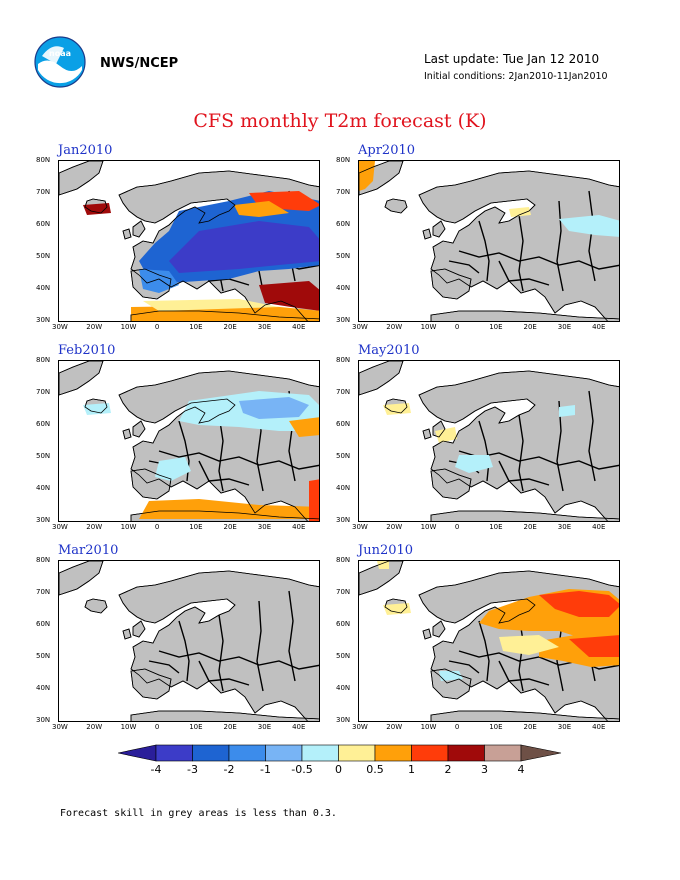 The width and height of the screenshot is (680, 880). What do you see at coordinates (265, 769) in the screenshot?
I see `colorbar-tick-label: -1` at bounding box center [265, 769].